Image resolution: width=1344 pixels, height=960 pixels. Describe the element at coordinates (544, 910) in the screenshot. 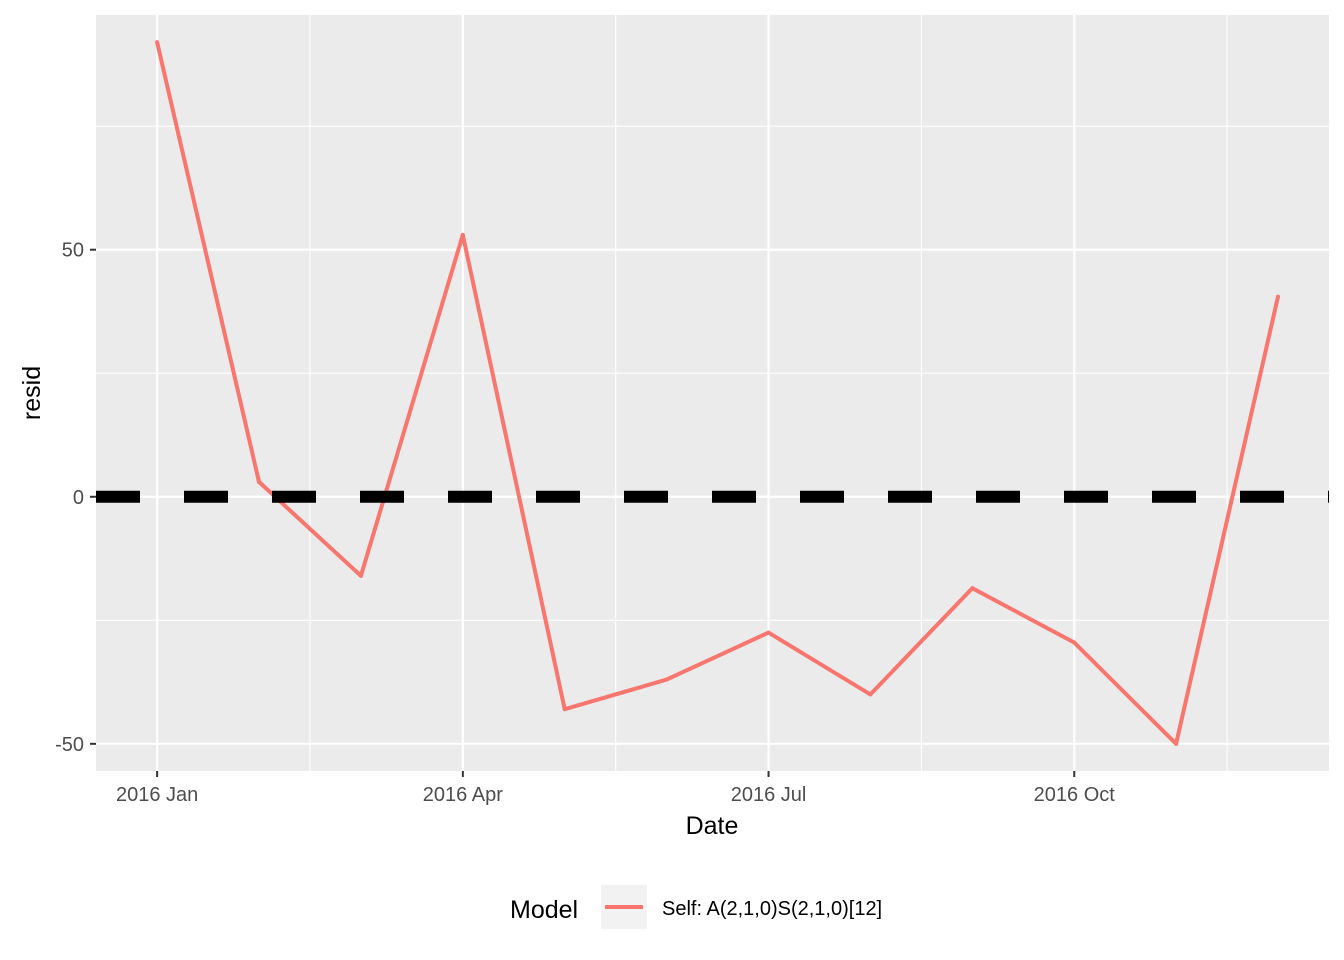

I see `legend-title: Model` at that location.